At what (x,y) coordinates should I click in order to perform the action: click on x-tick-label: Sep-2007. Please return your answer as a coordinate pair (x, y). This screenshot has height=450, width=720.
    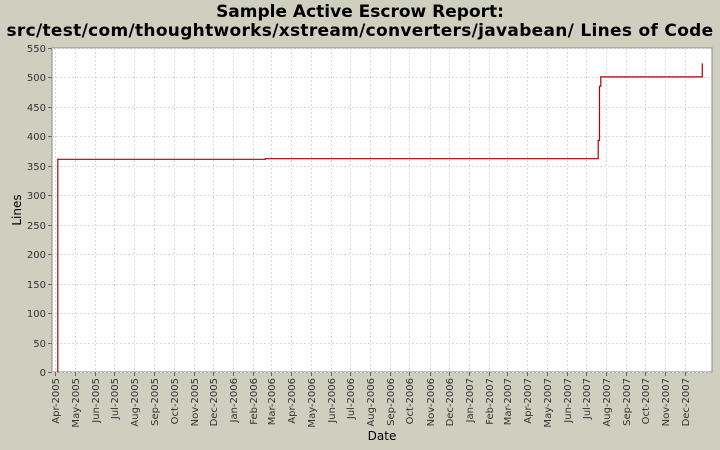
    Looking at the image, I should click on (627, 402).